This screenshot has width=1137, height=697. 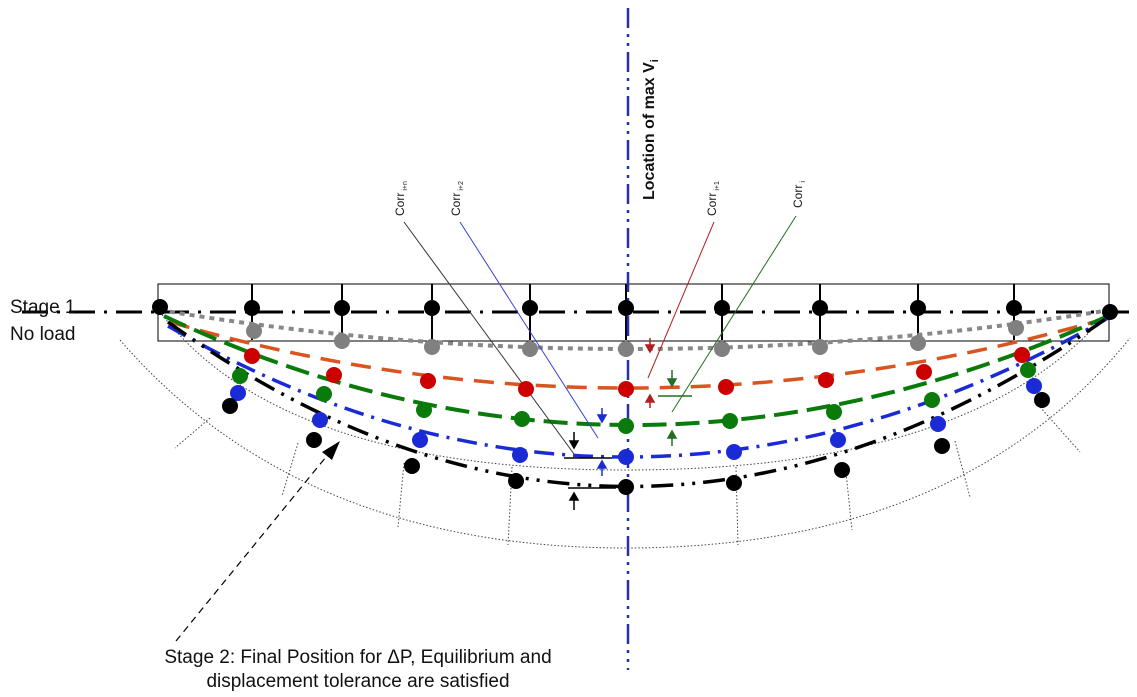 I want to click on stage1-line1: Stage 1, so click(x=43, y=307).